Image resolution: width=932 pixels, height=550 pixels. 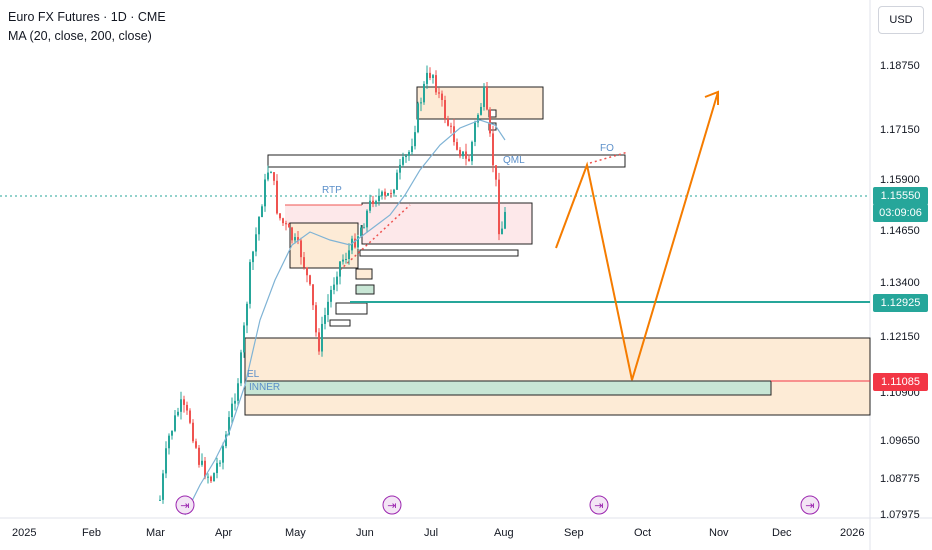 What do you see at coordinates (609, 157) in the screenshot?
I see `fo-line` at bounding box center [609, 157].